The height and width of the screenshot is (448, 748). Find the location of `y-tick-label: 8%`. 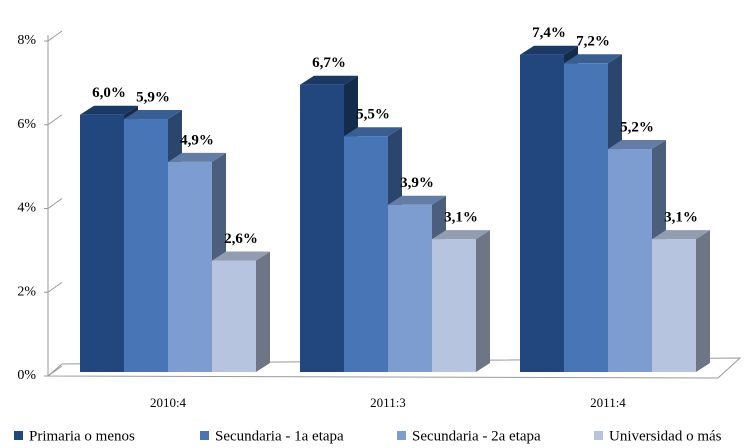

y-tick-label: 8% is located at coordinates (26, 40).